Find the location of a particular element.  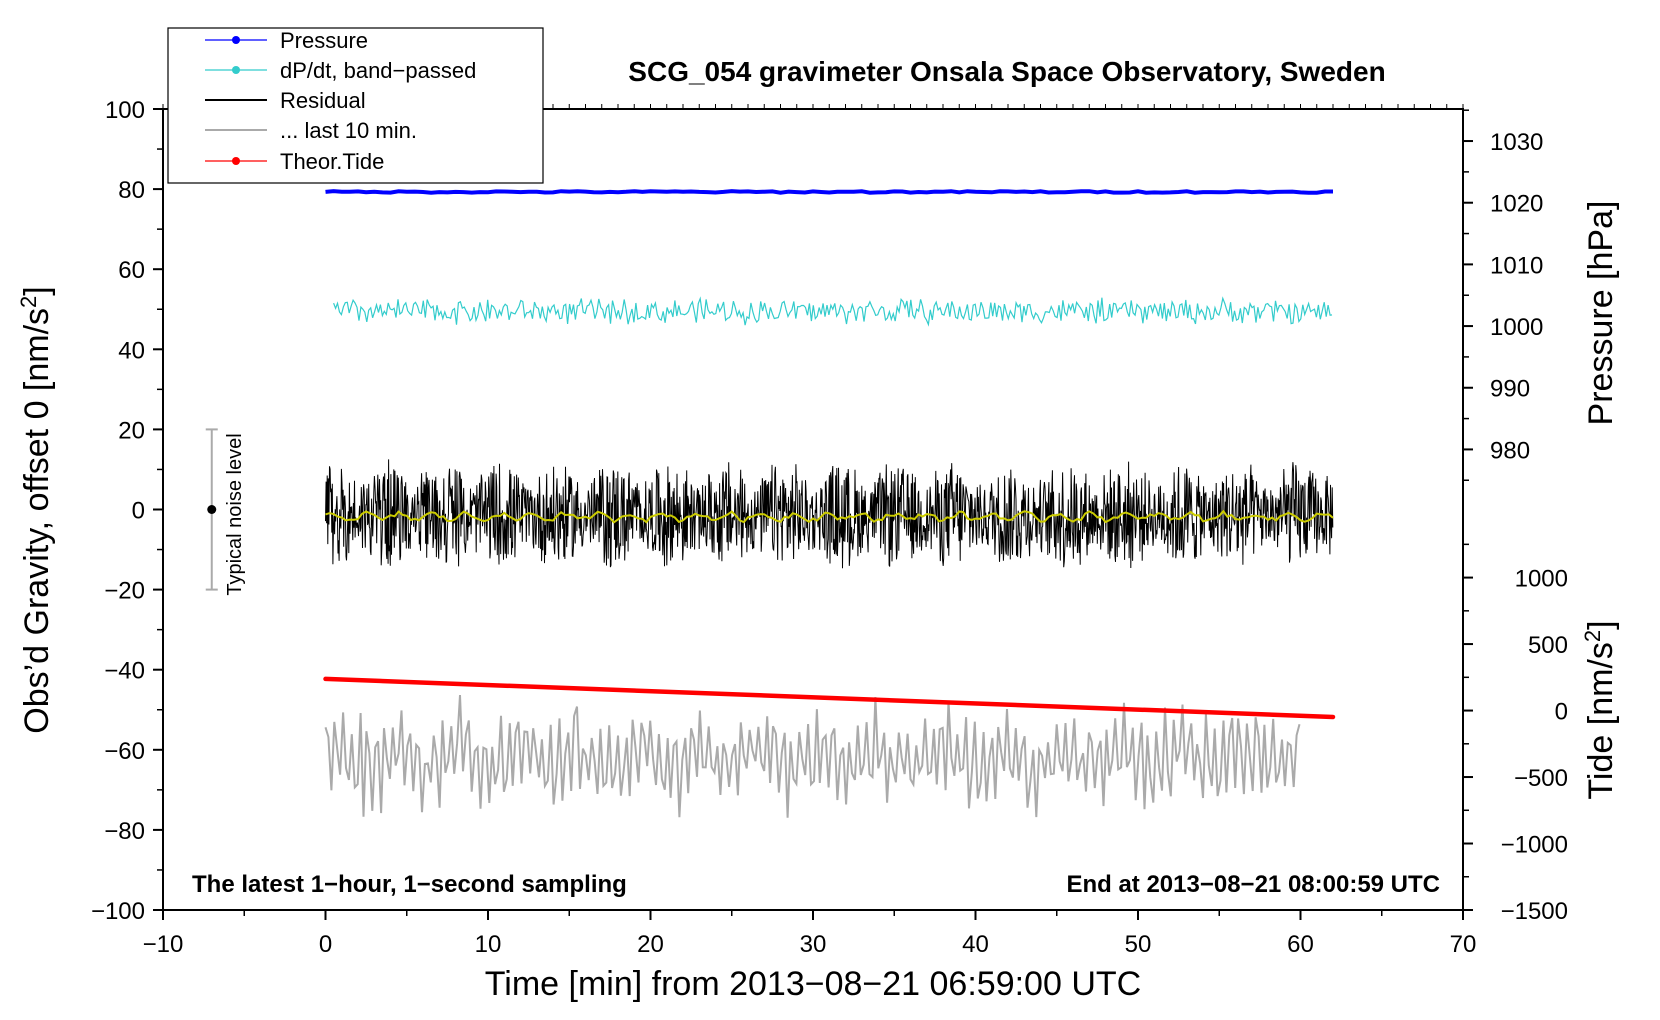

pressure-axis-ticks: 980 990 1000 1010 1020 1030 is located at coordinates (1503, 295).